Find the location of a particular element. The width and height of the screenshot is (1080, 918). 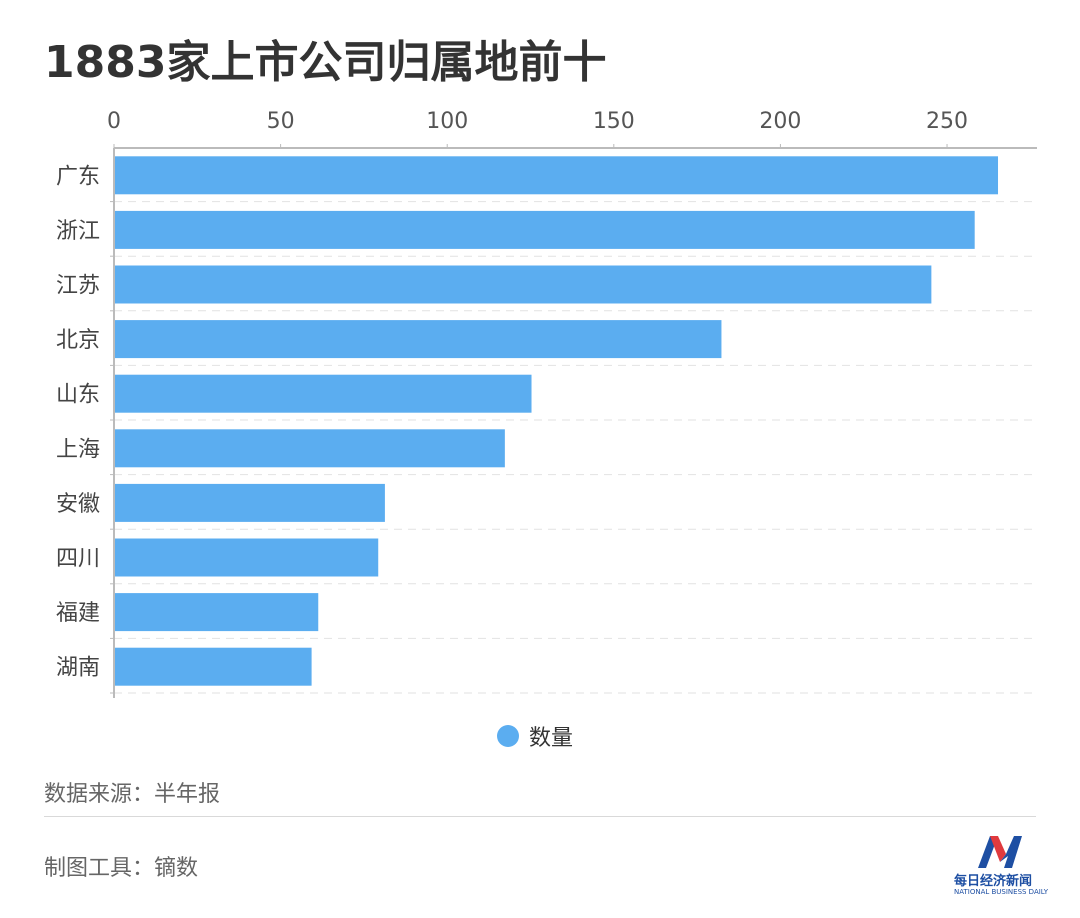

category-label: 江苏 is located at coordinates (78, 286).